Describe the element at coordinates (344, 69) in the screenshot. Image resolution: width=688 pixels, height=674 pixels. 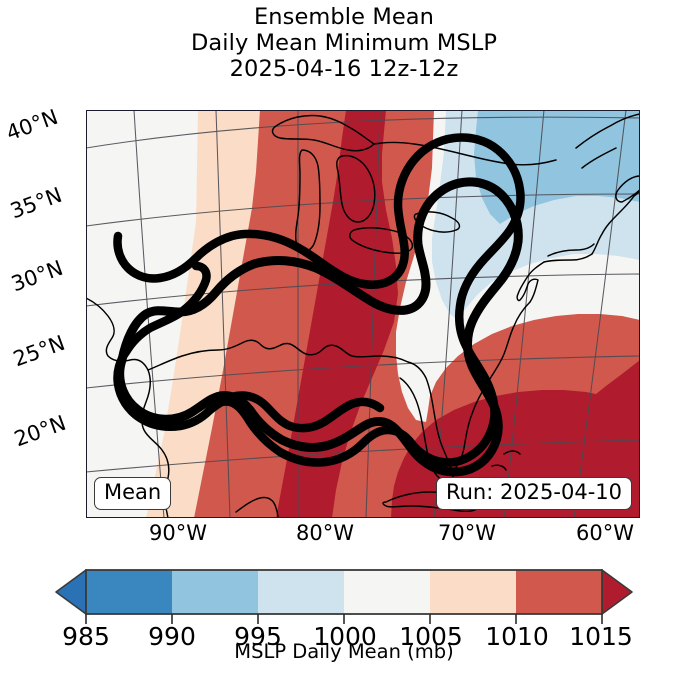
I see `title-line-3: 2025-04-16 12z-12z` at that location.